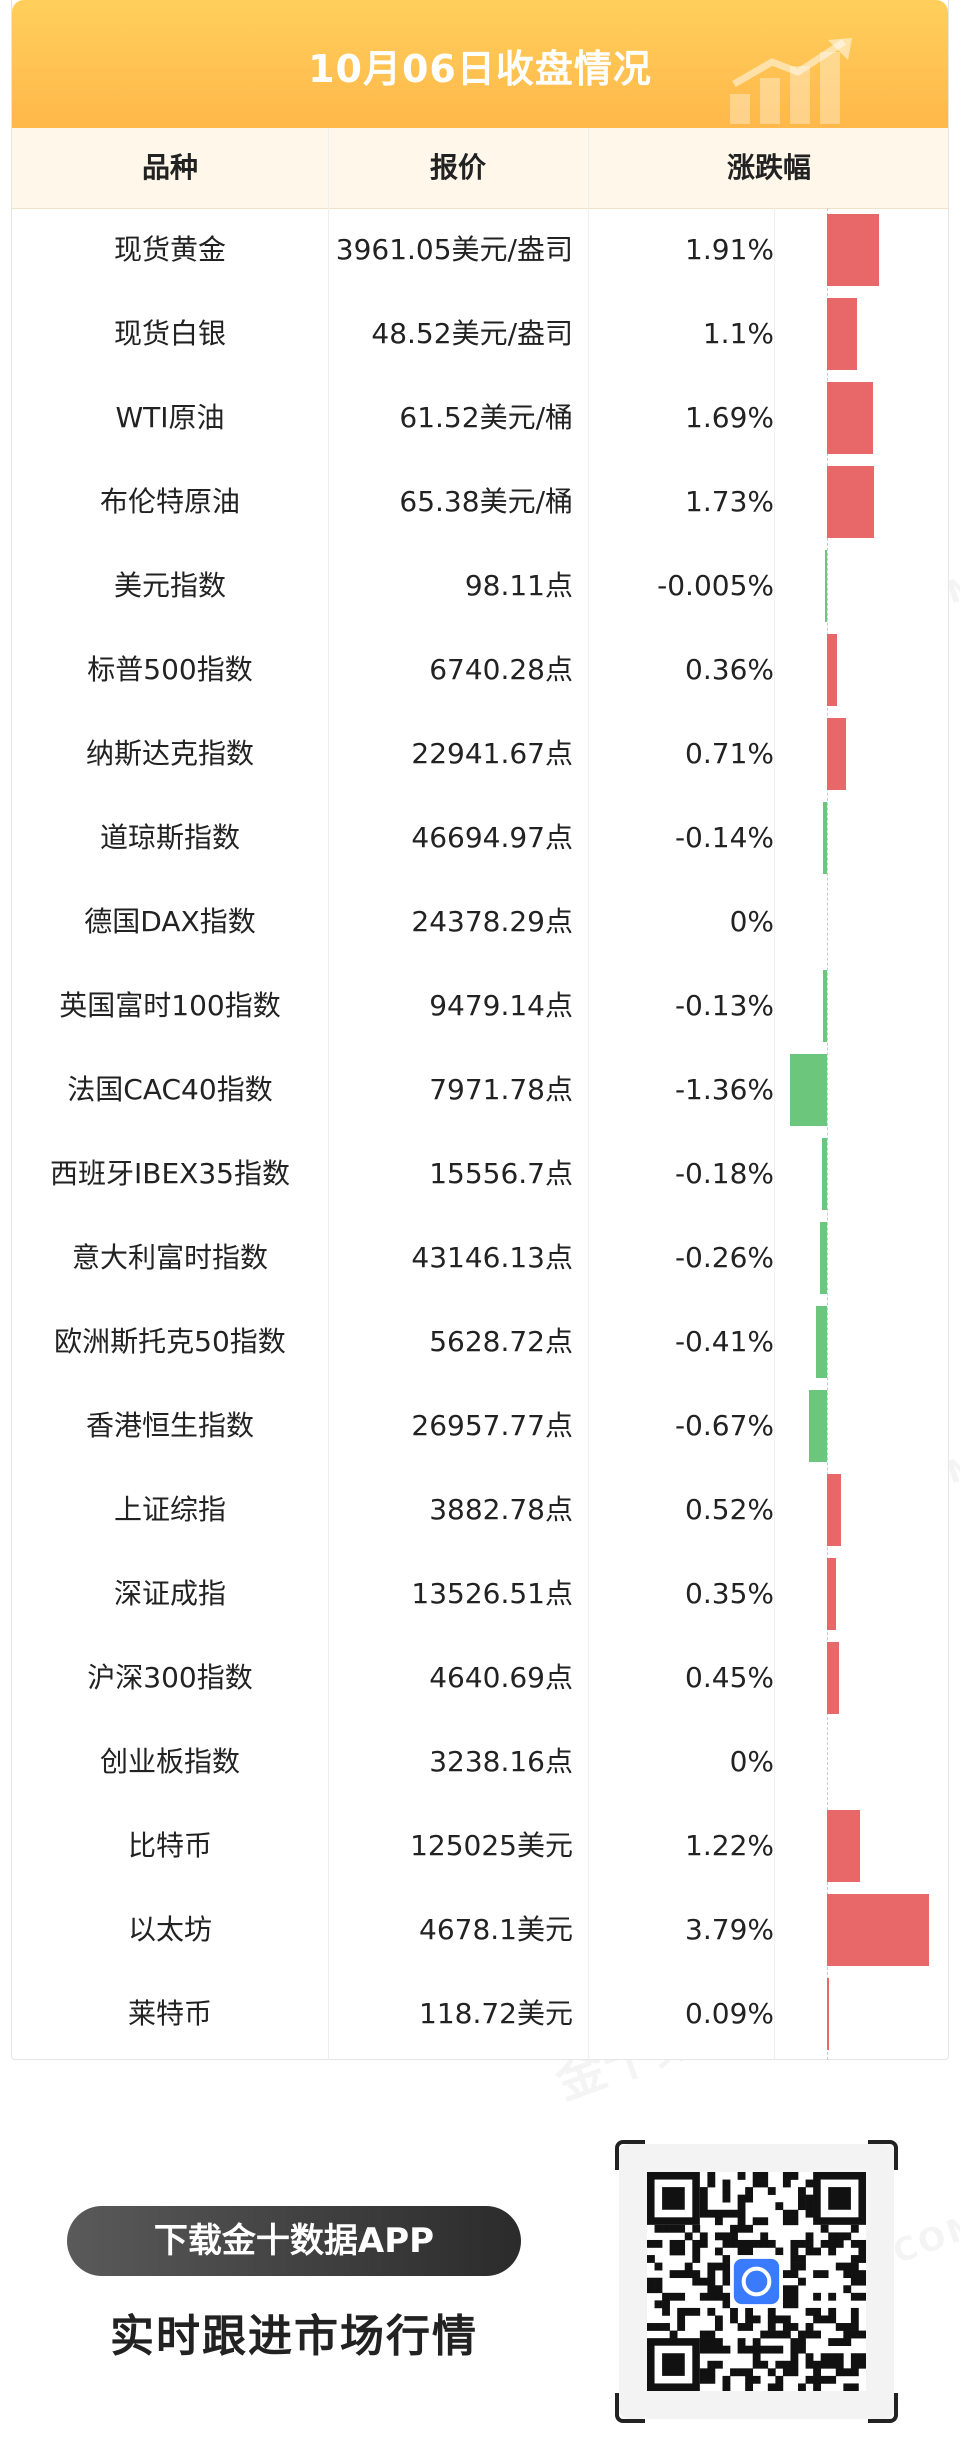 The image size is (960, 2452). I want to click on download-app-button: 下载金十数据APP, so click(294, 2241).